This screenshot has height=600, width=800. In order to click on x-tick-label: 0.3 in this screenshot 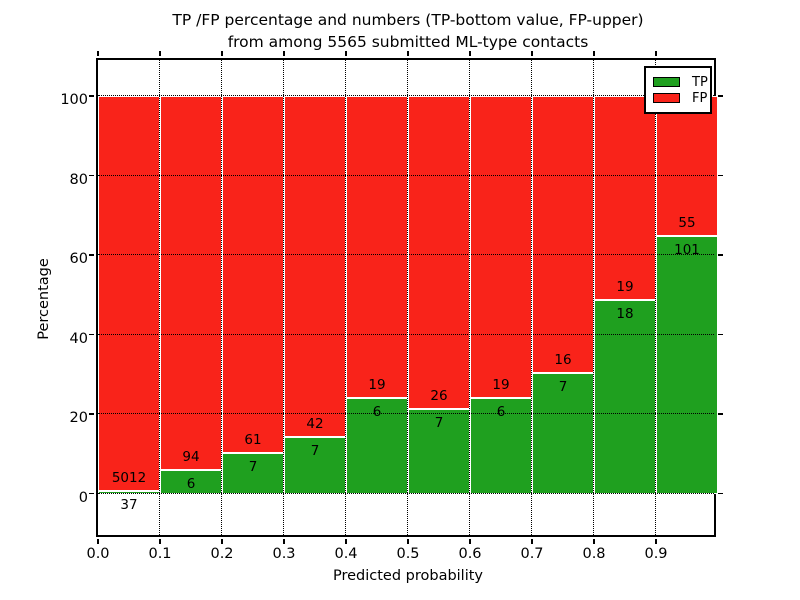, I will do `click(284, 554)`.